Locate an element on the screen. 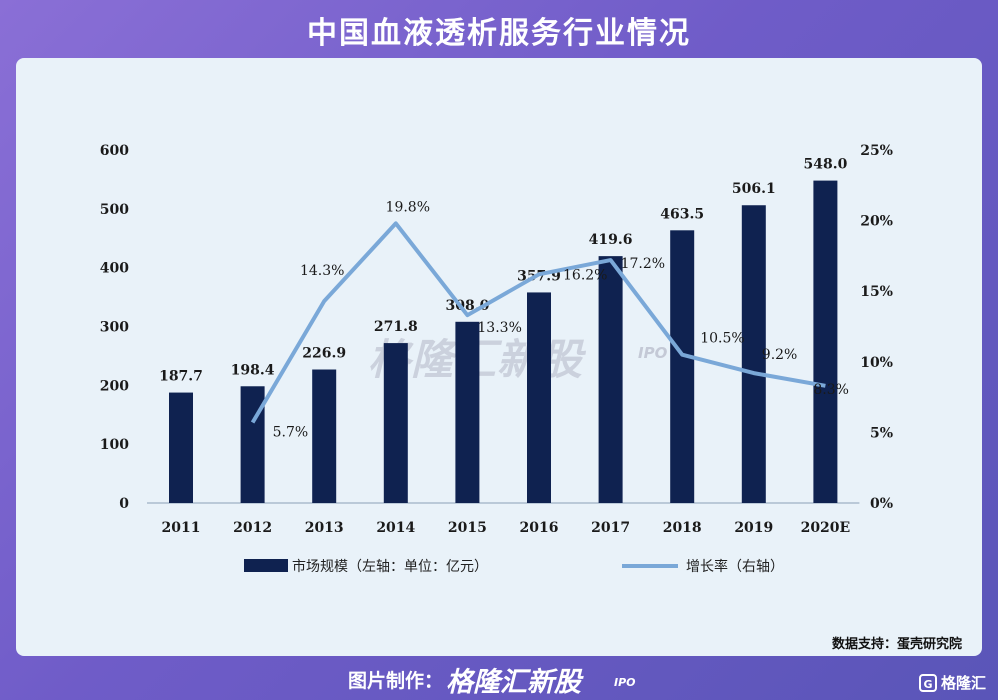  watermark-ipo: IPO is located at coordinates (653, 353).